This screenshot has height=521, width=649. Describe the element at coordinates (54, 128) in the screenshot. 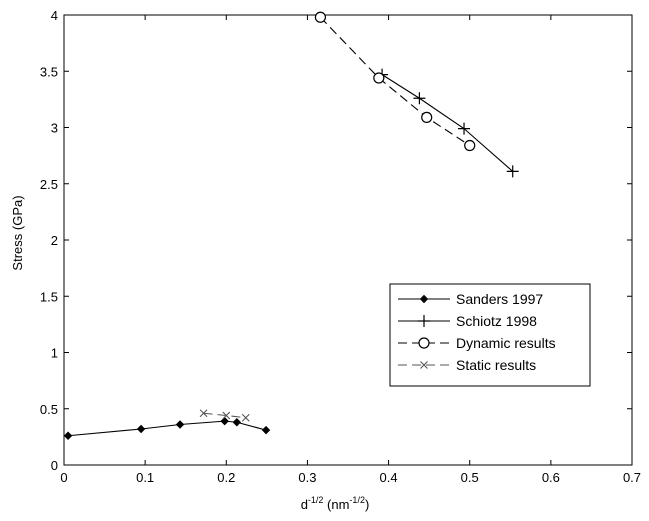

I see `y-tick-label: 3` at that location.